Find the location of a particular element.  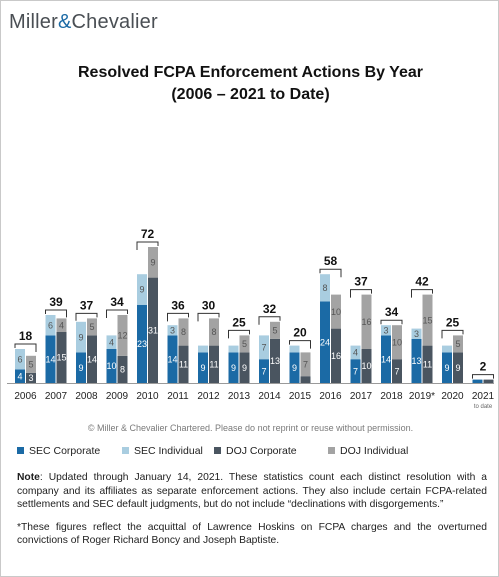

bar-value-label: 6 is located at coordinates (19, 359).